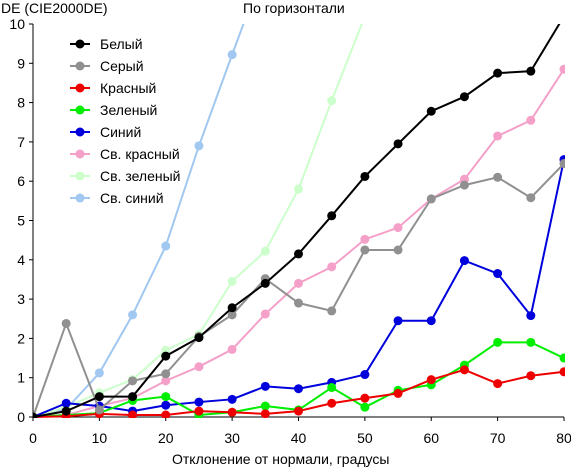 The image size is (571, 468). Describe the element at coordinates (21, 63) in the screenshot. I see `y-tick-label: 9` at that location.